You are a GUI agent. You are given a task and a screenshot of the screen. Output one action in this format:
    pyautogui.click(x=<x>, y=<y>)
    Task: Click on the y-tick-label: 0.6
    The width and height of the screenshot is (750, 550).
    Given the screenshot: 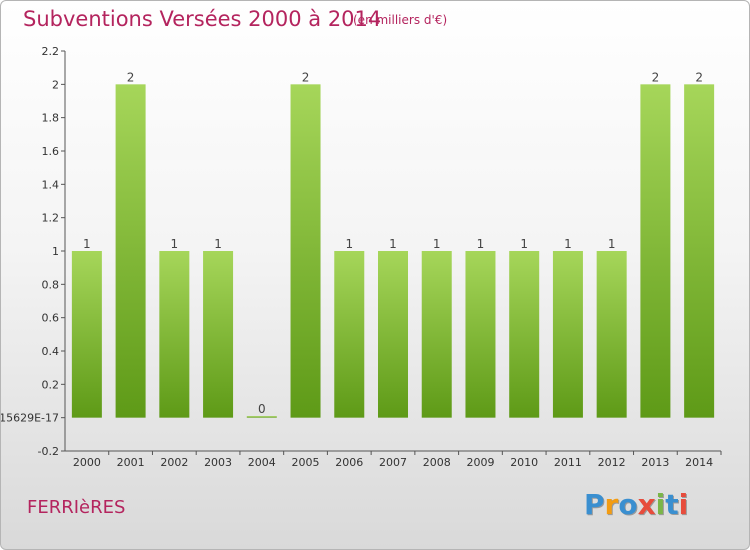 What is the action you would take?
    pyautogui.click(x=51, y=318)
    